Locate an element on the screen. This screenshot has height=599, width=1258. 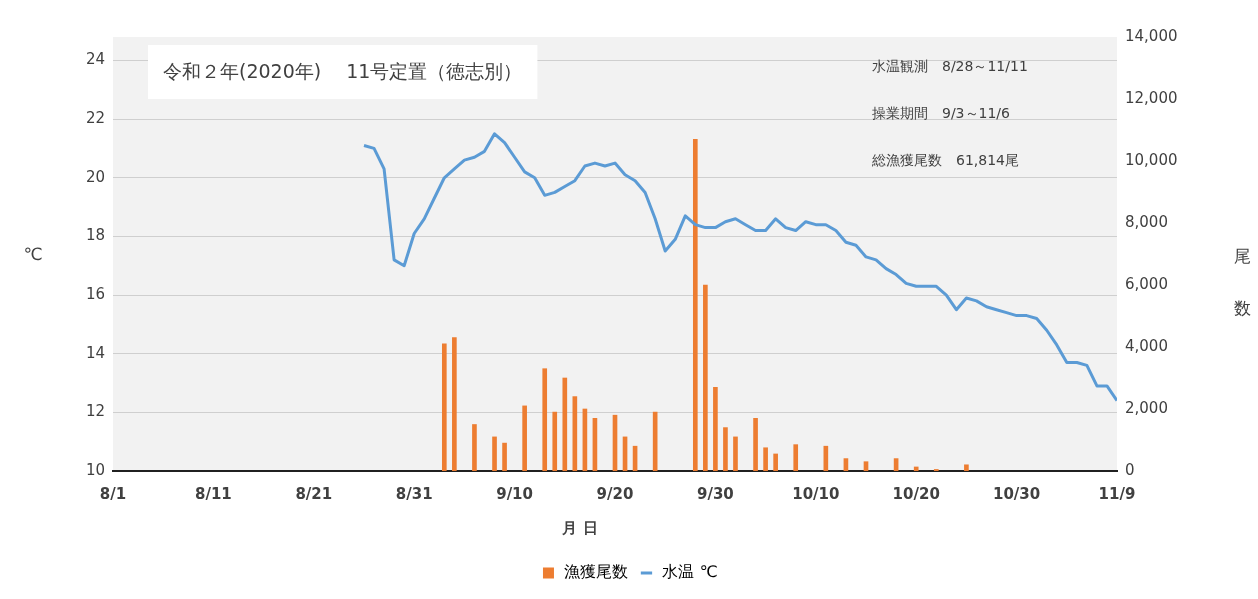
y-tick-label: 24 is located at coordinates (95, 59).